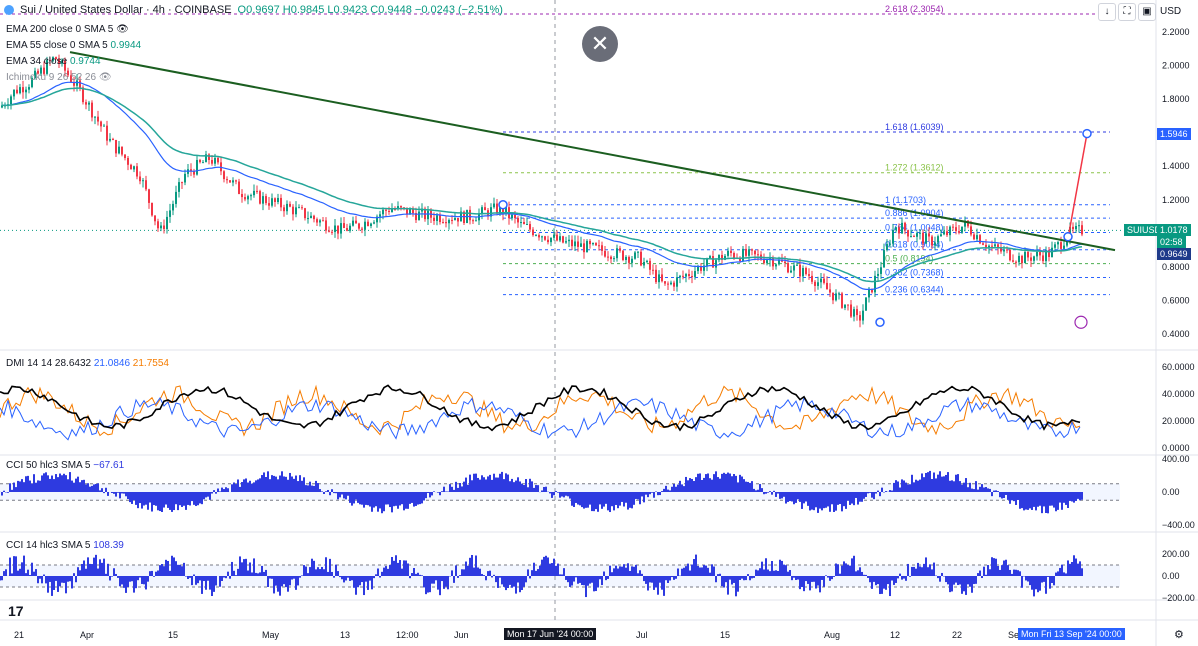 The height and width of the screenshot is (646, 1198). What do you see at coordinates (1178, 525) in the screenshot?
I see `cci50-tick-label: −400.00` at bounding box center [1178, 525].